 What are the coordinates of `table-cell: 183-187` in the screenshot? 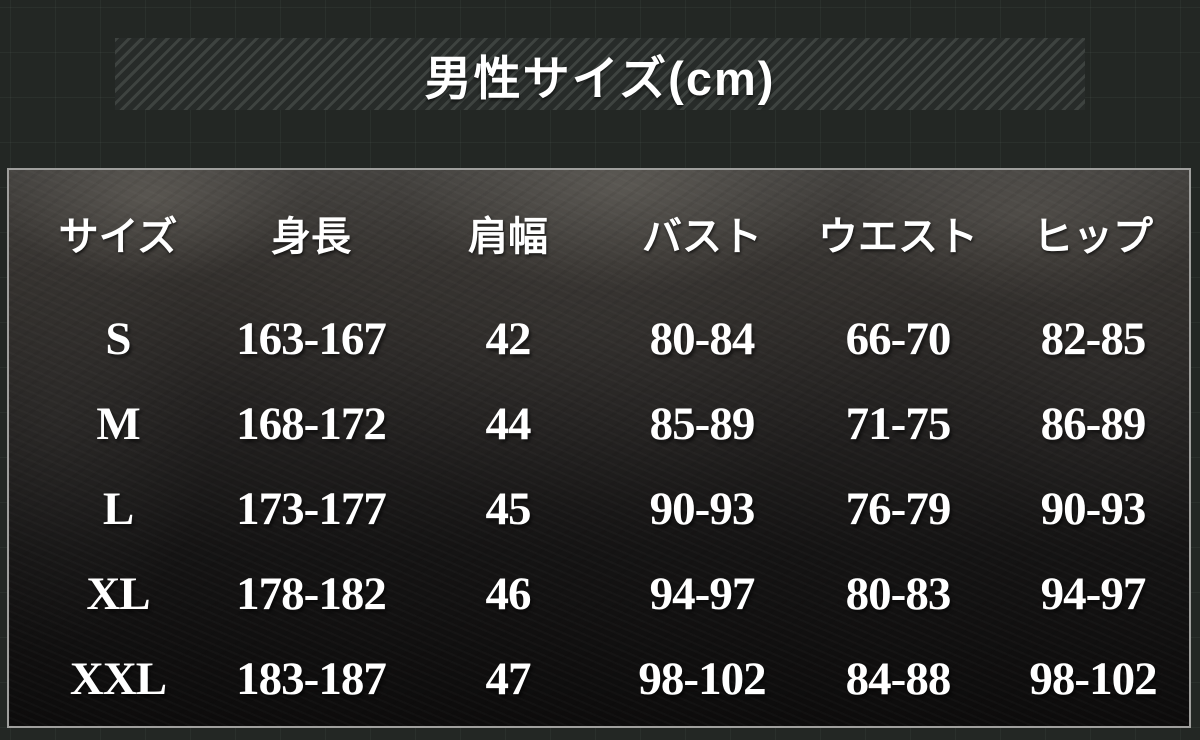 It's located at (311, 678).